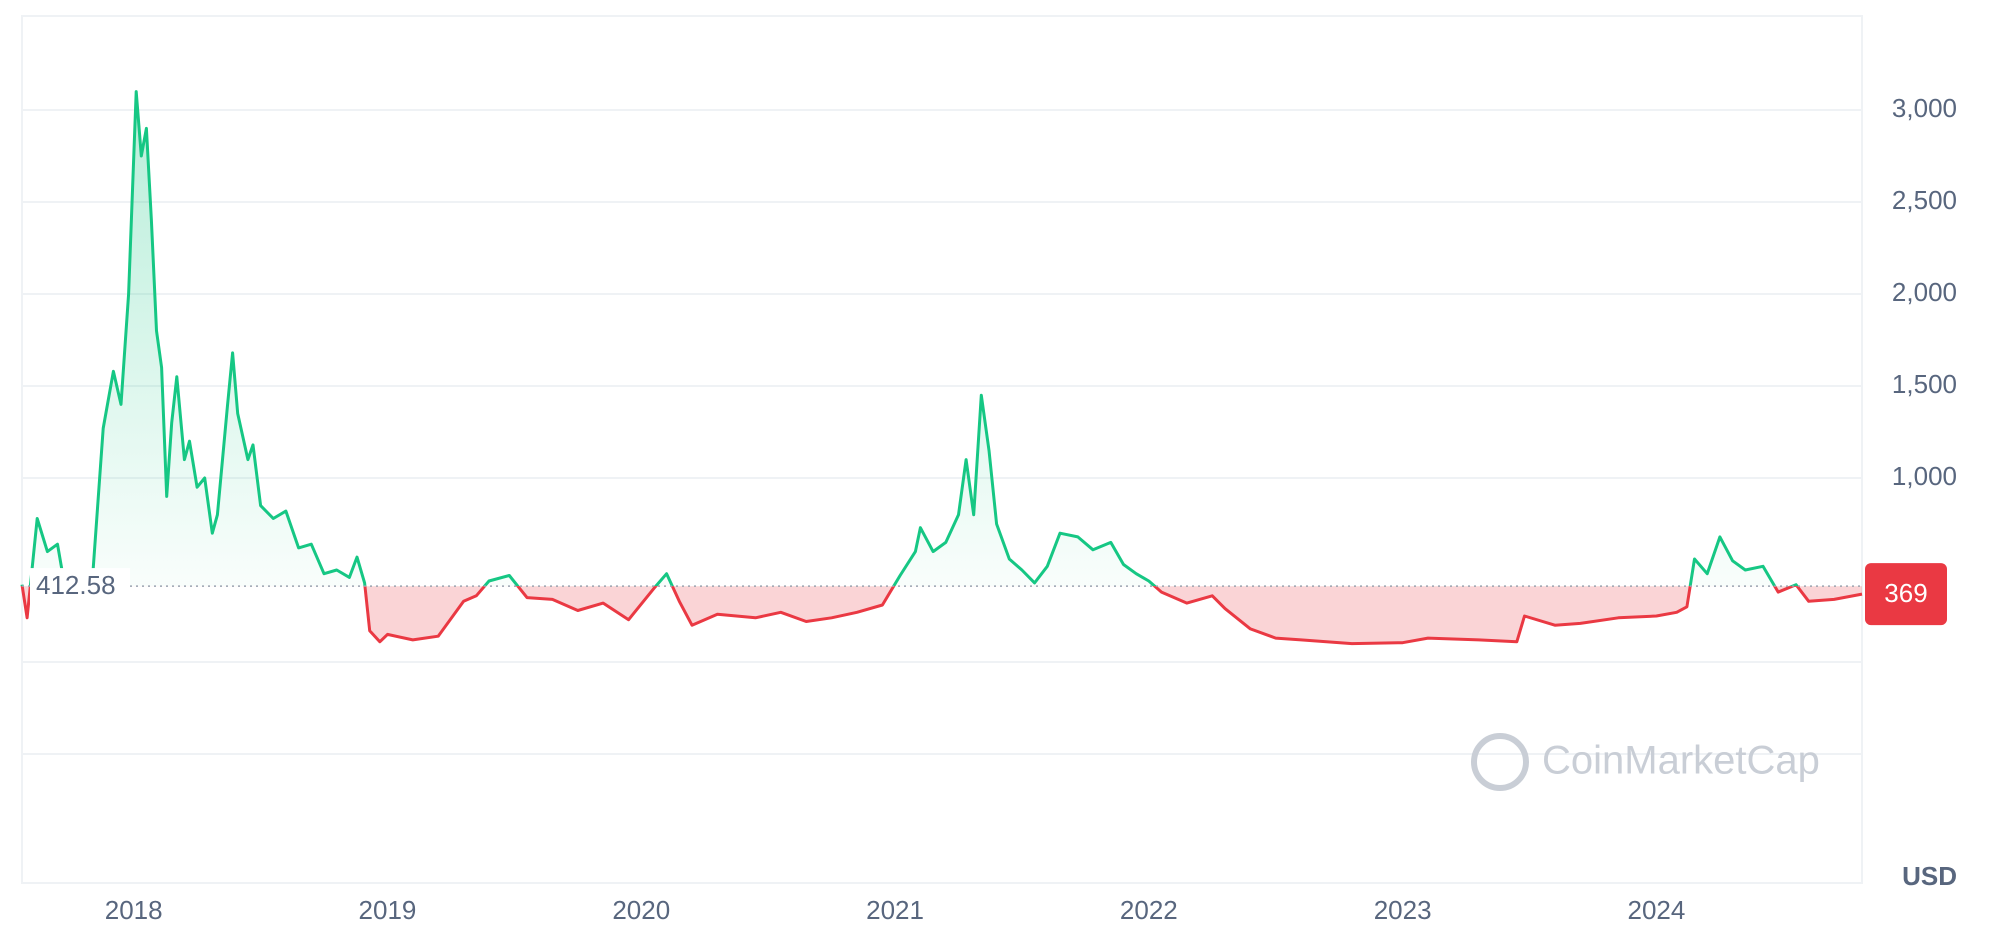 This screenshot has width=2001, height=933. Describe the element at coordinates (895, 910) in the screenshot. I see `x-tick-label: 2021` at that location.